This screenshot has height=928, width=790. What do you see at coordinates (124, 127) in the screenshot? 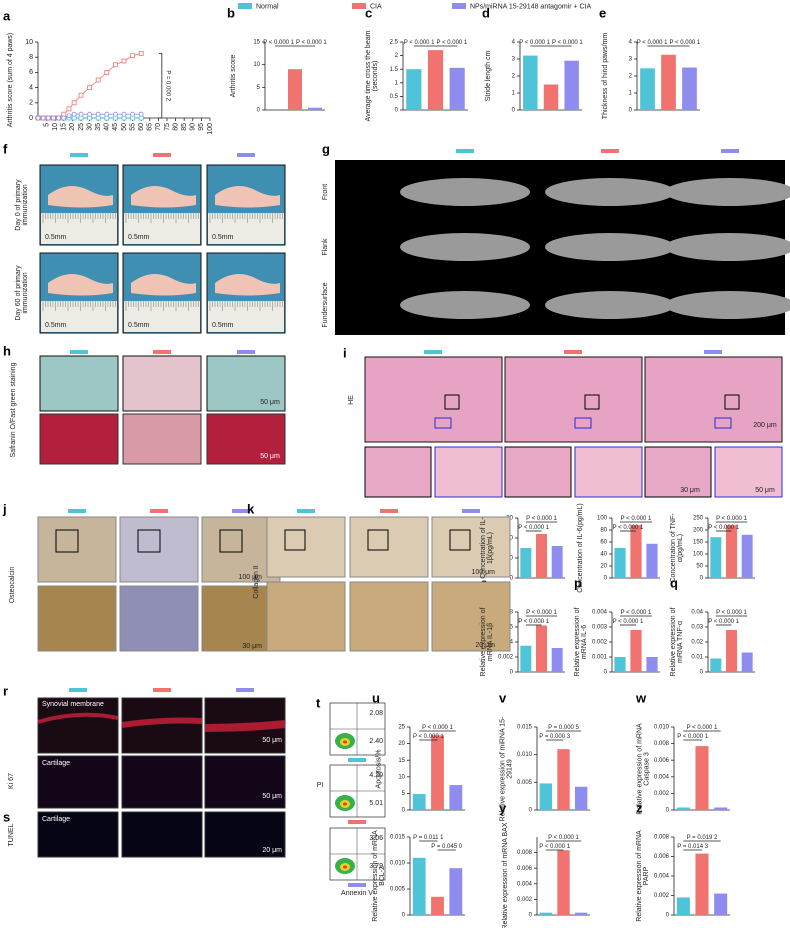
I see `x-tick-label: 50` at bounding box center [124, 127].